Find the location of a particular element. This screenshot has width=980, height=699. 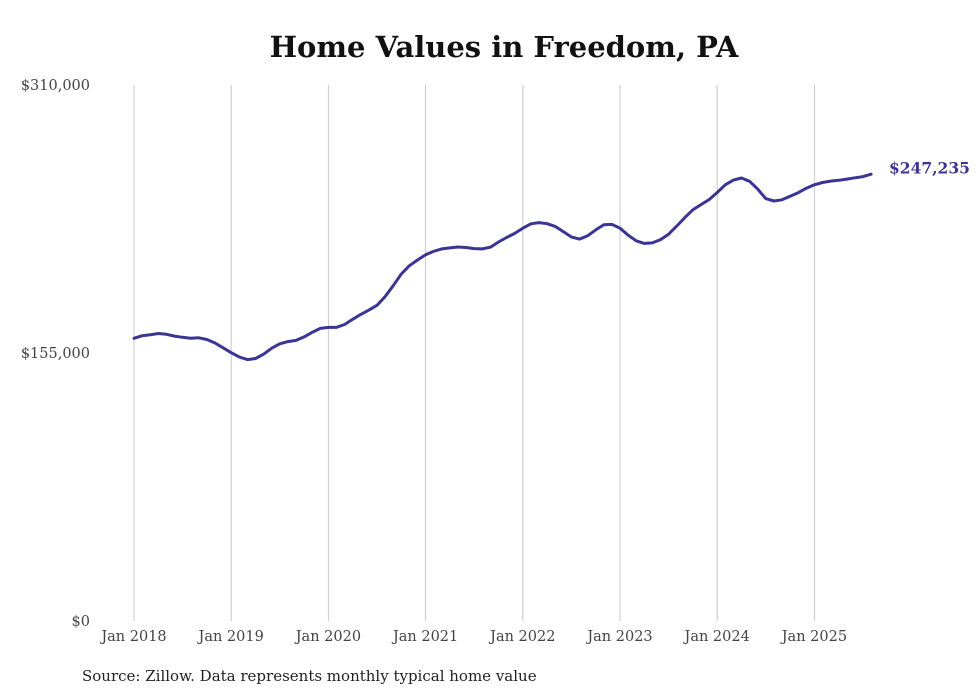

end-value-label: $247,235 is located at coordinates (929, 168).